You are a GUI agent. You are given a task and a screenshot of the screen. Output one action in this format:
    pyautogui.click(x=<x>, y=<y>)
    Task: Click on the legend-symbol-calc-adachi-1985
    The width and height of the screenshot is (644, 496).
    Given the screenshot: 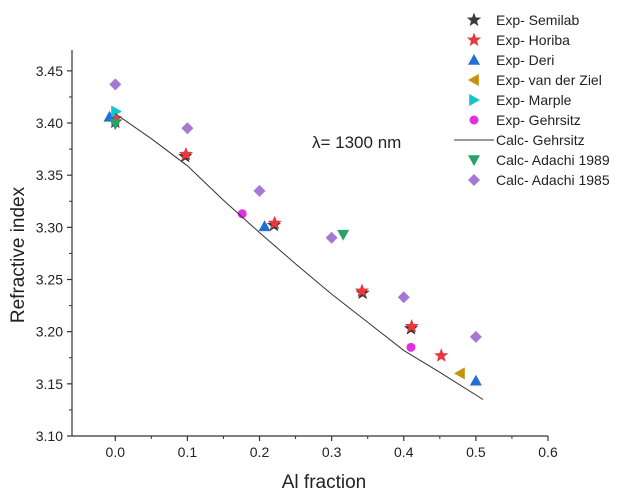 What is the action you would take?
    pyautogui.click(x=474, y=180)
    